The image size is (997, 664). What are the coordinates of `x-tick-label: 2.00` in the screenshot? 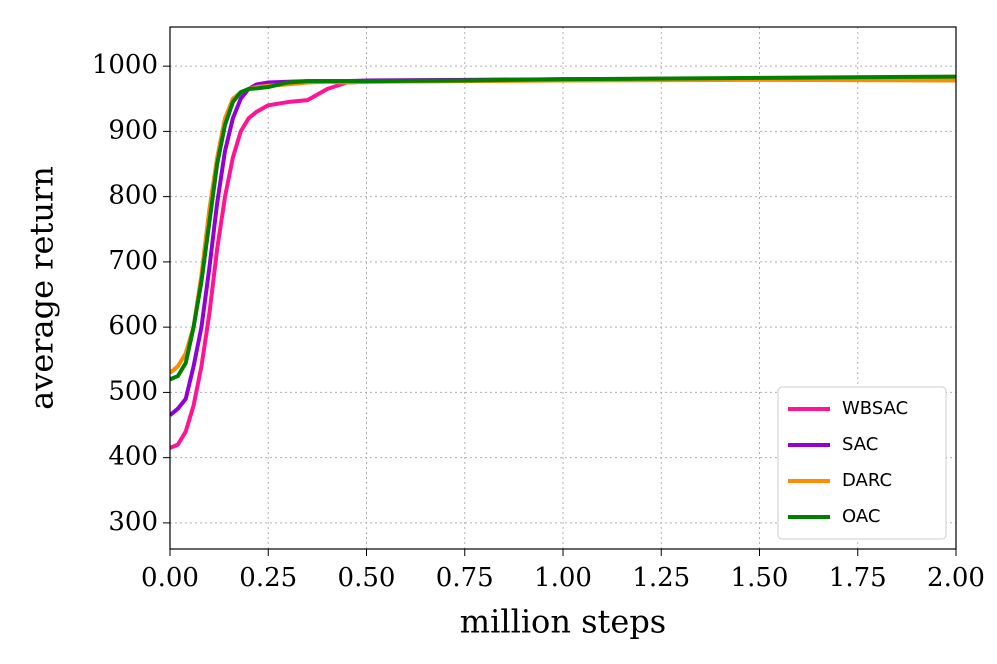 It's located at (956, 578).